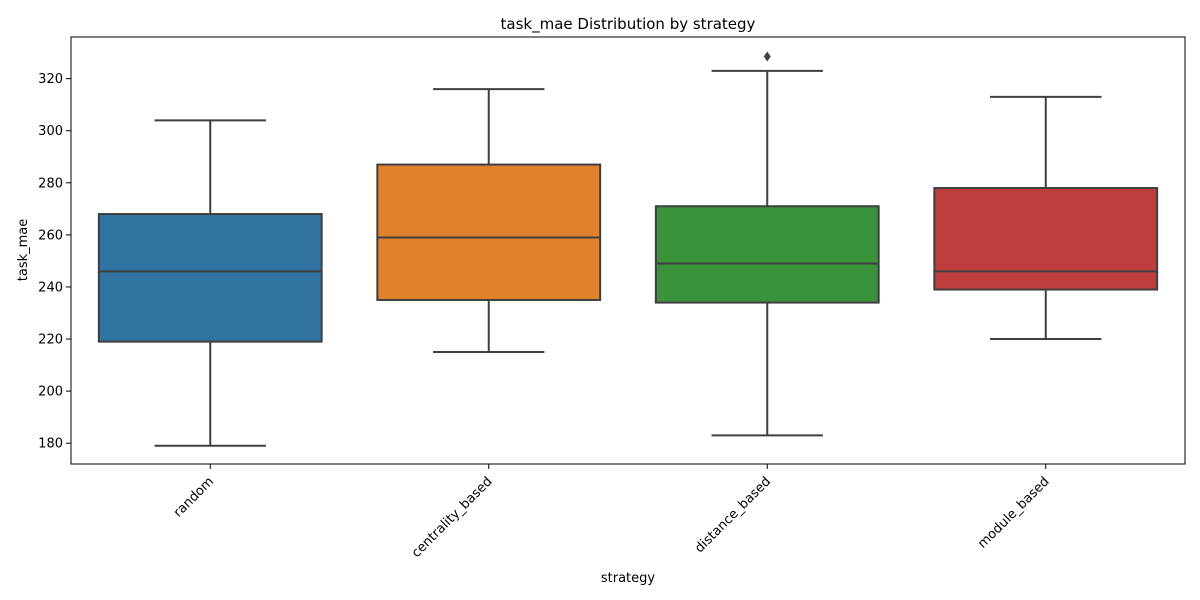 This screenshot has height=600, width=1200. I want to click on box-distance_based, so click(767, 254).